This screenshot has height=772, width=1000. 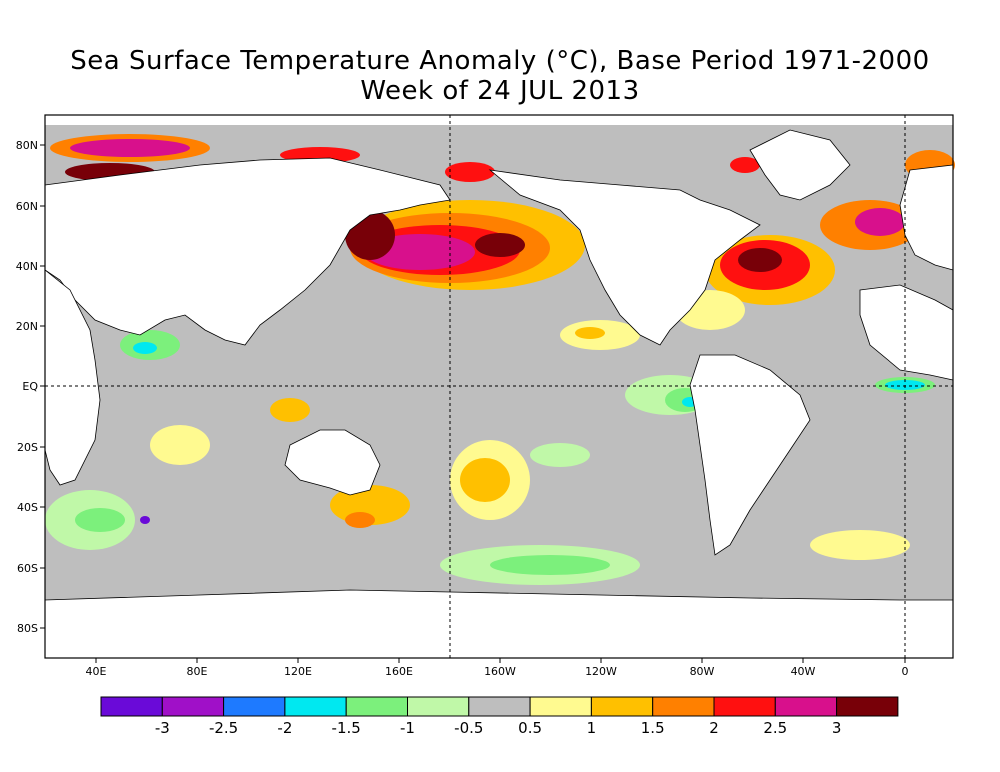 I want to click on lat-label-20n: 20N, so click(x=27, y=326).